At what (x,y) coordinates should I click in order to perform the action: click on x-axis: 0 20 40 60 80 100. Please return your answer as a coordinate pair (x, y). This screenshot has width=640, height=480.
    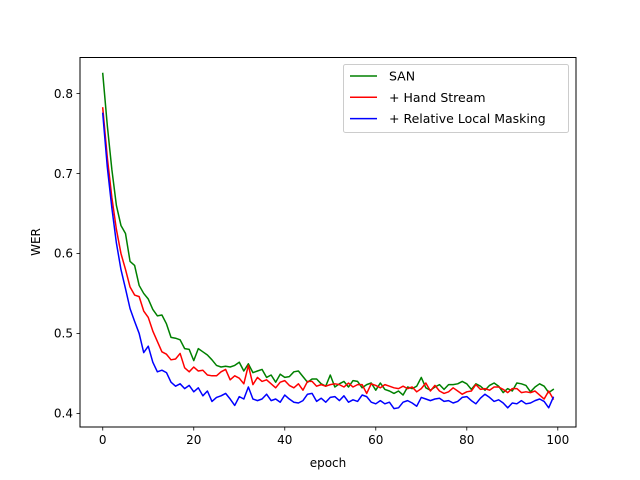
    Looking at the image, I should click on (334, 437).